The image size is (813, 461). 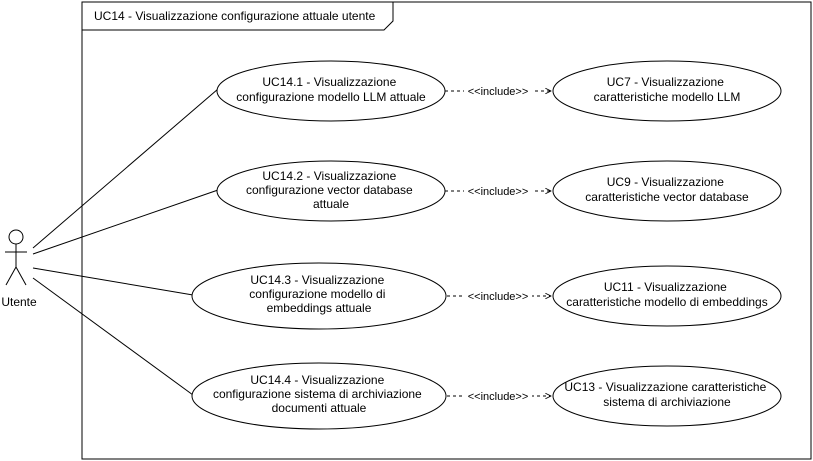 I want to click on include-uc14-1-uc7: <<include>>, so click(x=498, y=91).